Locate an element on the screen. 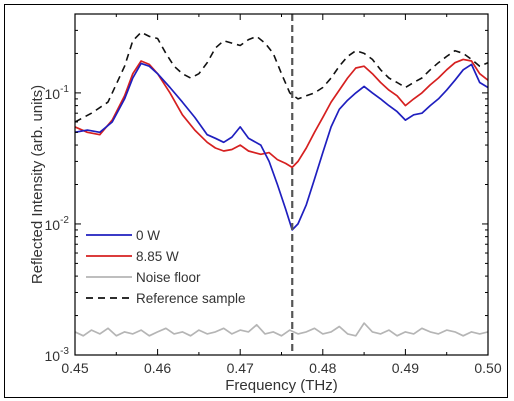 Image resolution: width=514 pixels, height=401 pixels. legend-label-2: Noise floor is located at coordinates (168, 277).